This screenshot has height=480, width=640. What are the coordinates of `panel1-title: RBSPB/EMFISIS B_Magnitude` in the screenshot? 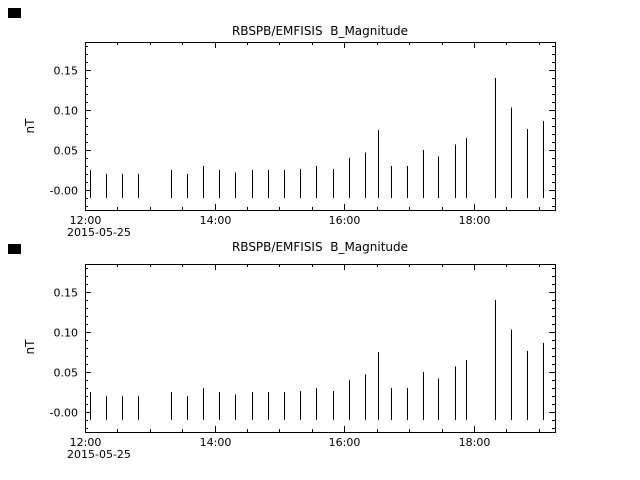 It's located at (320, 31).